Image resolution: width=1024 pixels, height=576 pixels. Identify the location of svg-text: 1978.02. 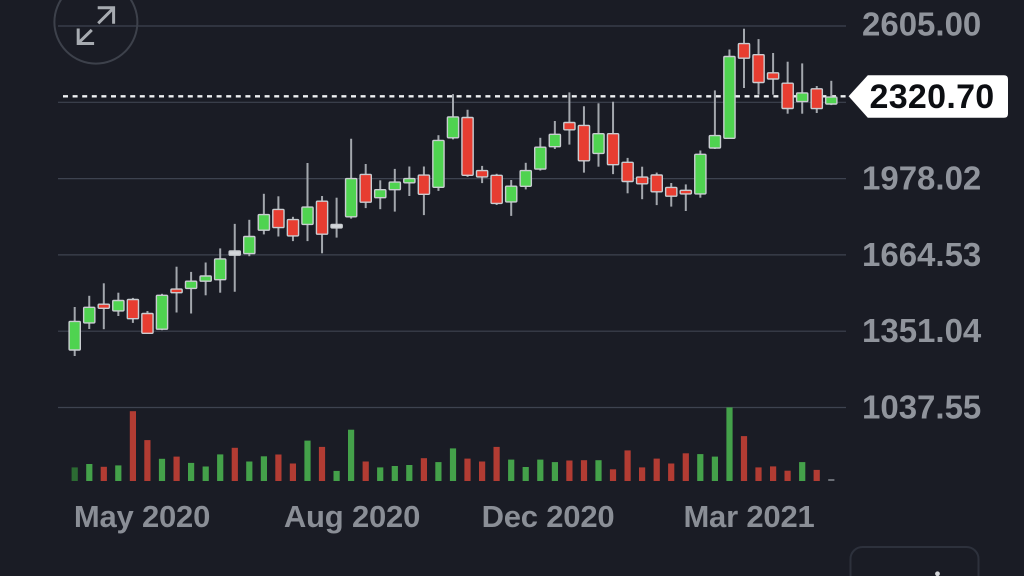
(921, 178).